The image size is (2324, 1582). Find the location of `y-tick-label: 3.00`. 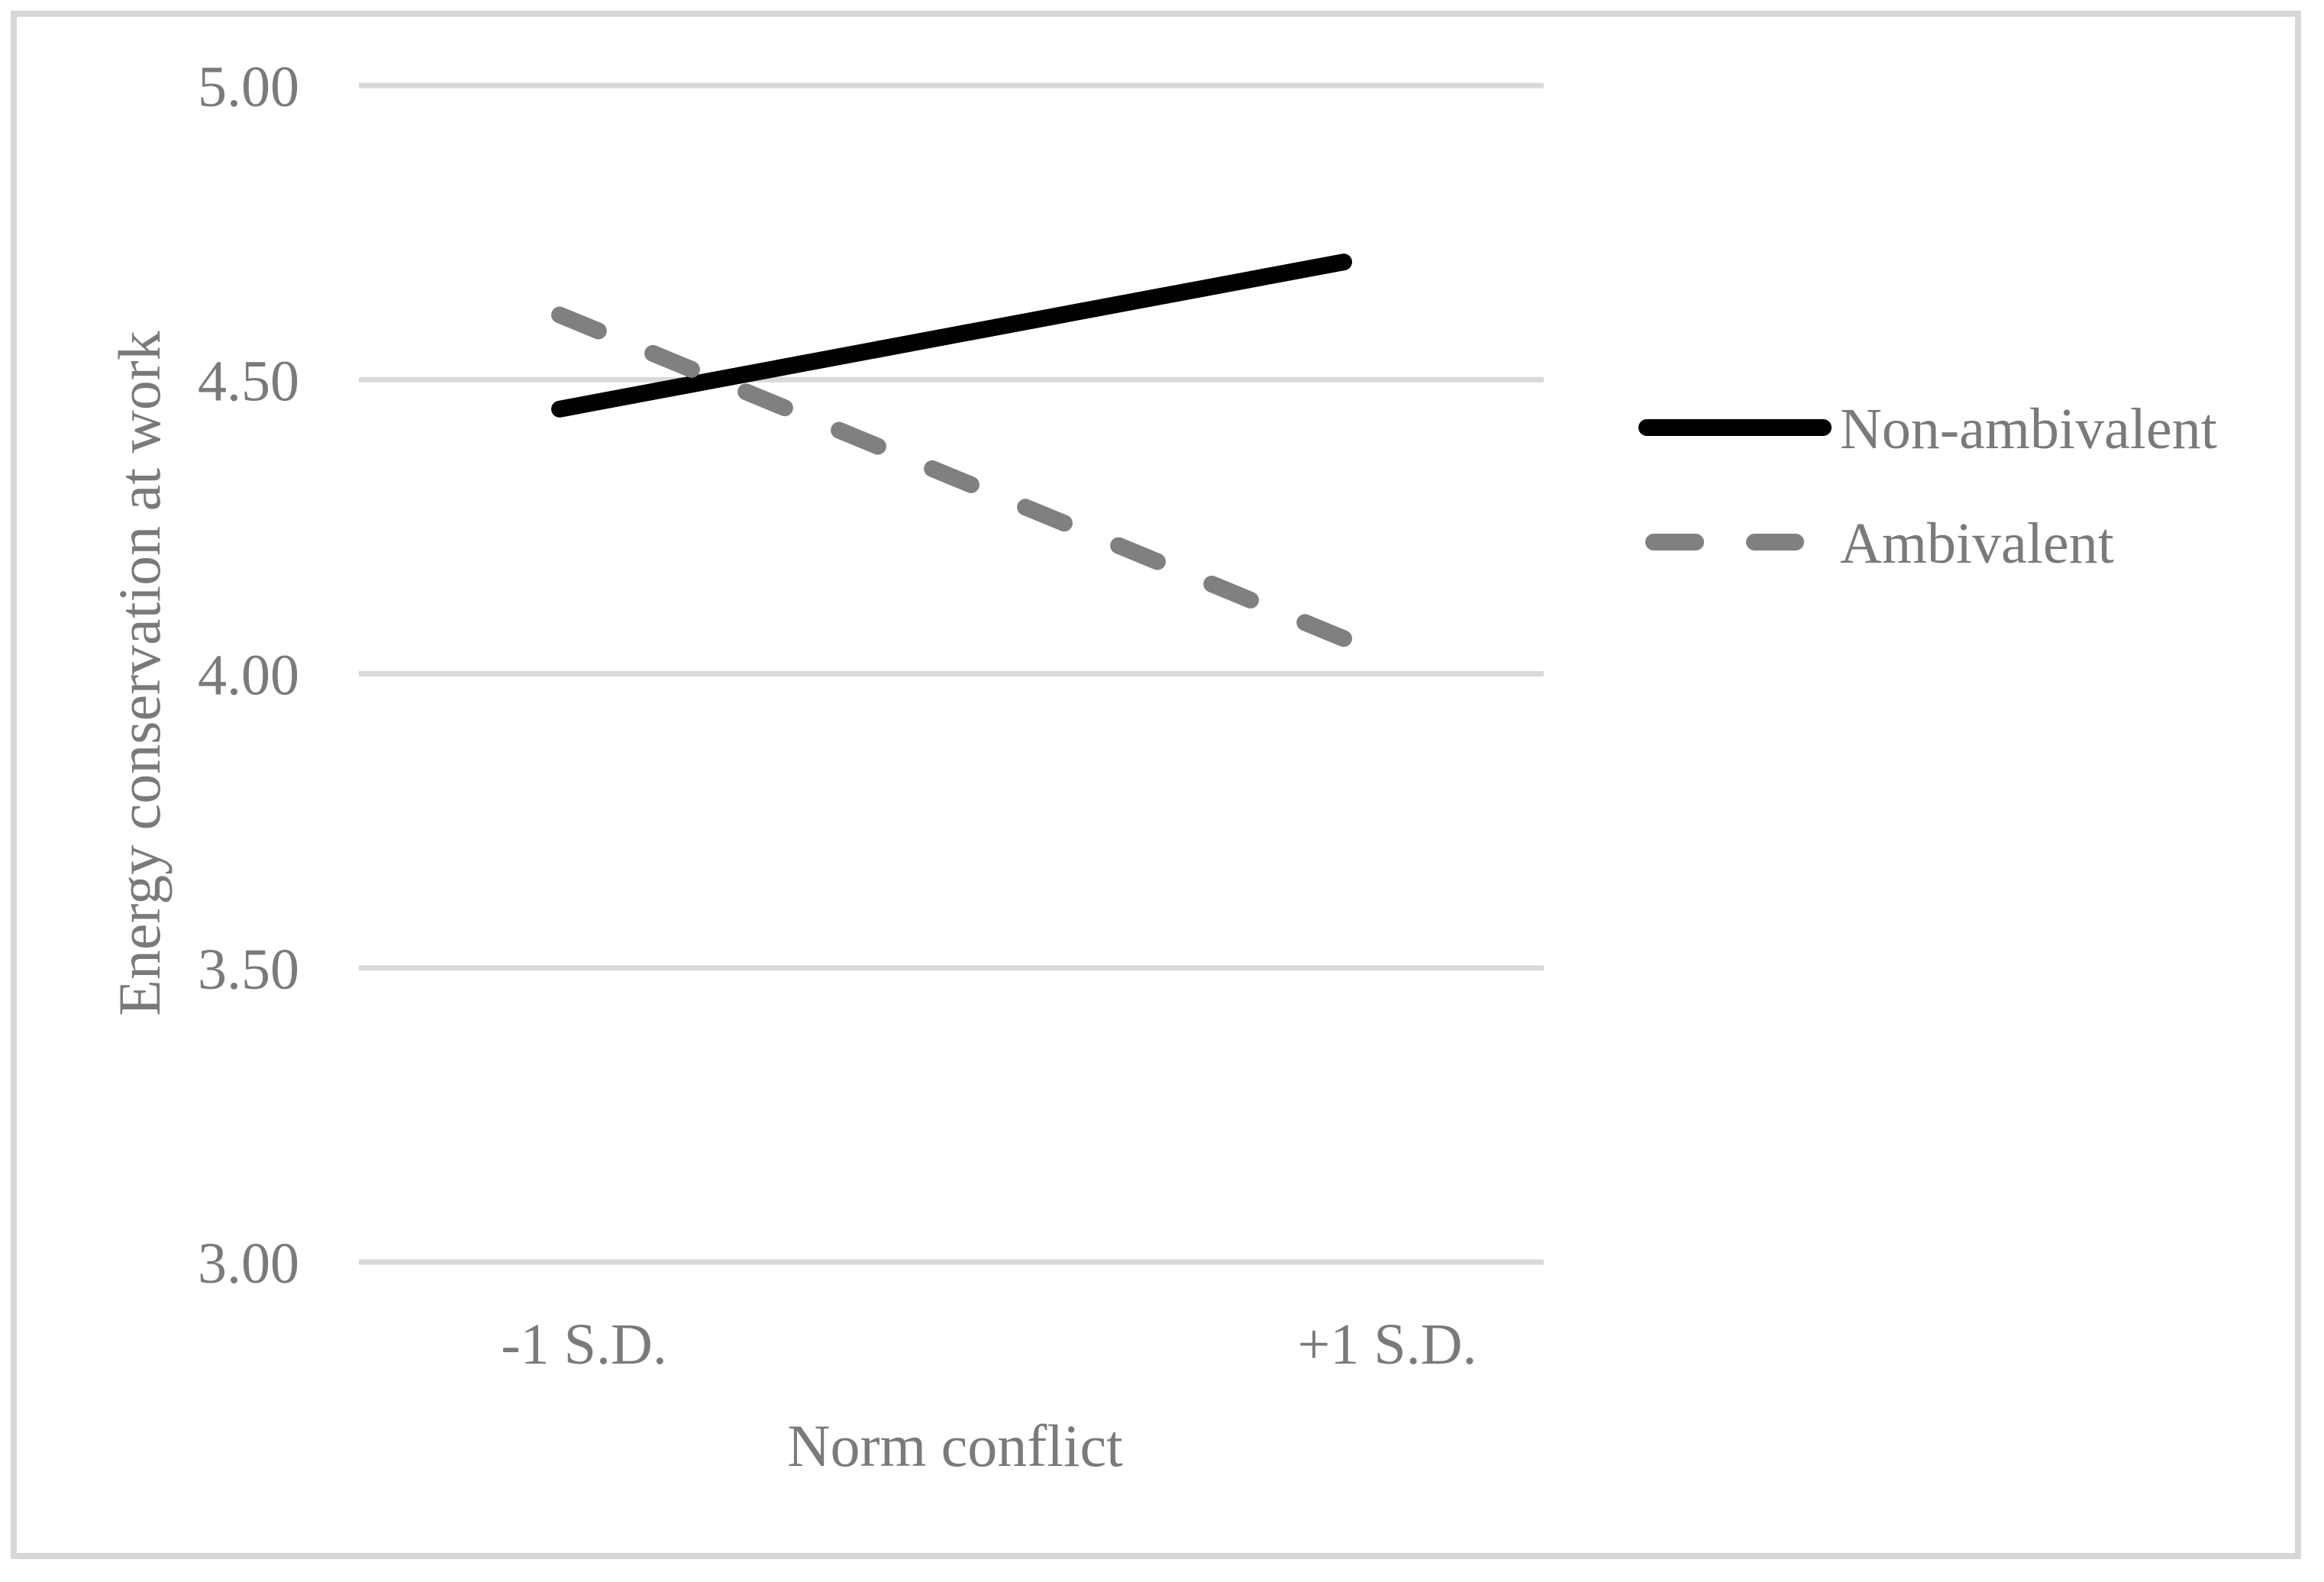

y-tick-label: 3.00 is located at coordinates (248, 1264).